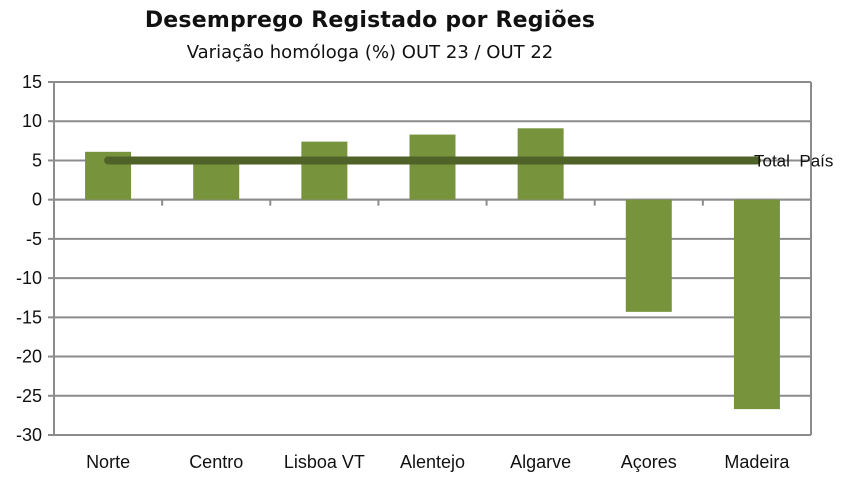 This screenshot has width=851, height=477. I want to click on y-tick-label: 0, so click(37, 200).